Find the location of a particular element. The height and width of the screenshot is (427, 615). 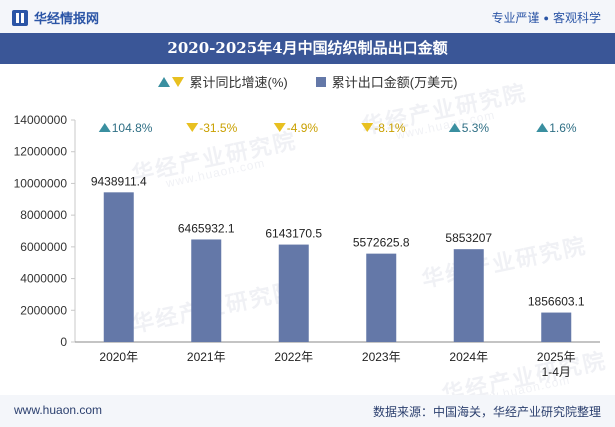

brand-name: 华经情报网 is located at coordinates (67, 18).